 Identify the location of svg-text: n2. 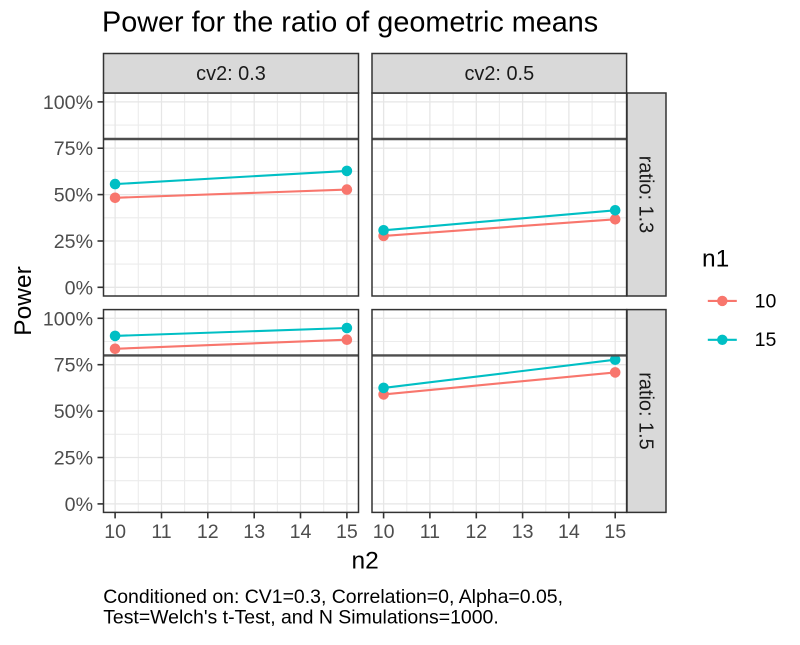
(364, 561).